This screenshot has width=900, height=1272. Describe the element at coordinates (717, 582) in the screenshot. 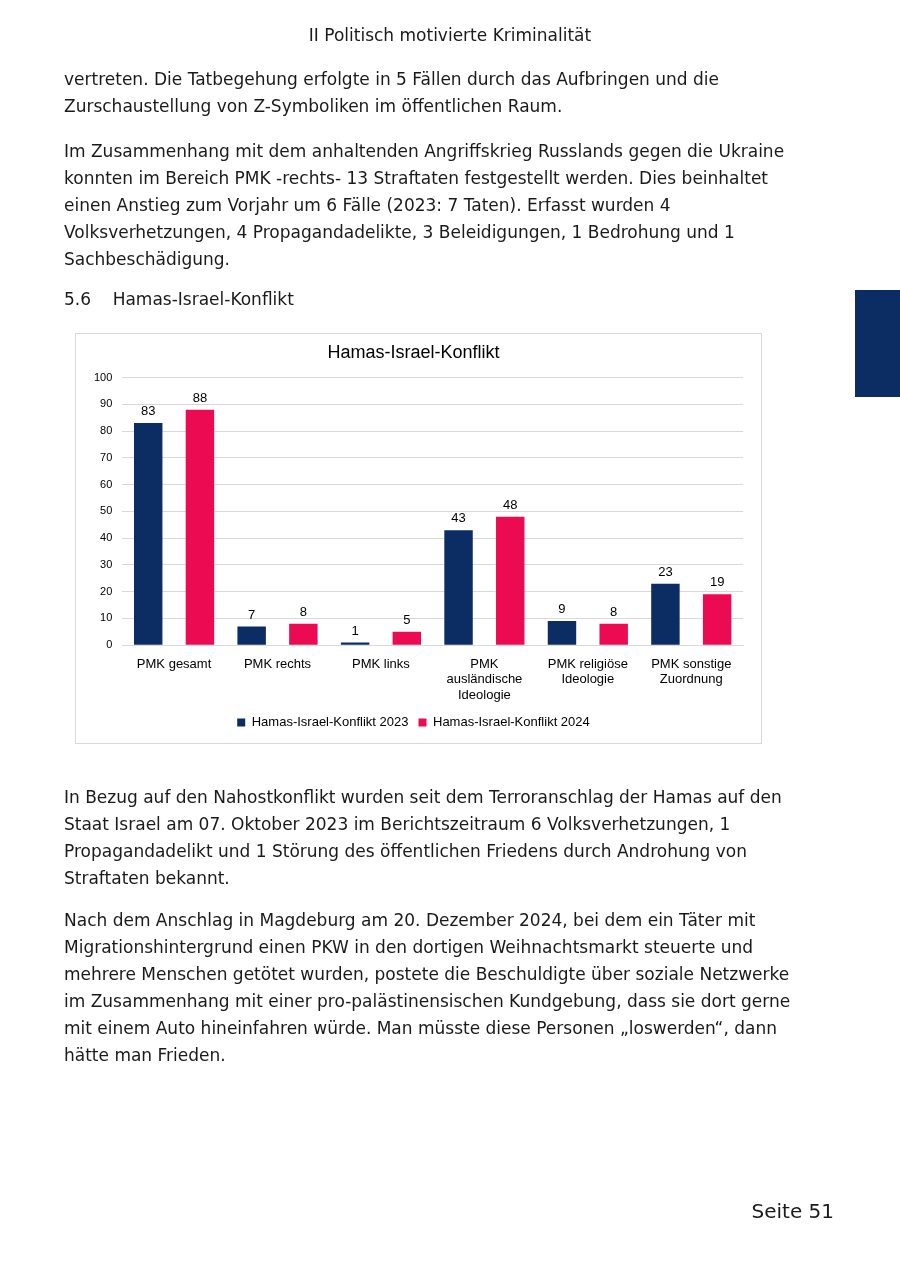

I see `data-label: 19` at that location.